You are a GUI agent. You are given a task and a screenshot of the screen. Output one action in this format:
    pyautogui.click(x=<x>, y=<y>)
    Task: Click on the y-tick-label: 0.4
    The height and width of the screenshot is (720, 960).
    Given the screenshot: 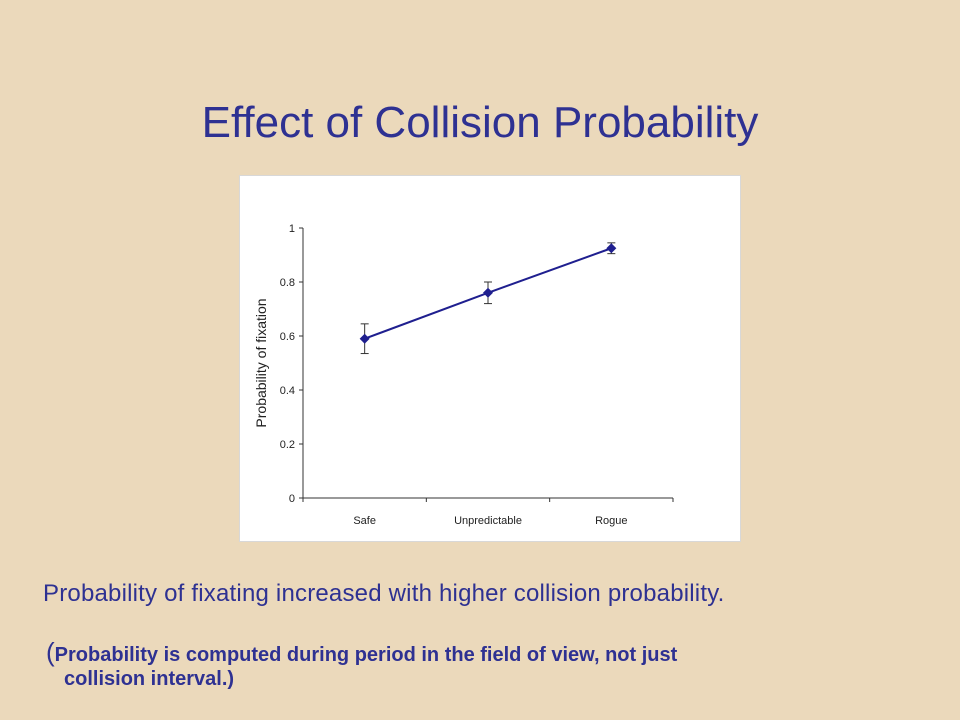 What is the action you would take?
    pyautogui.click(x=287, y=391)
    